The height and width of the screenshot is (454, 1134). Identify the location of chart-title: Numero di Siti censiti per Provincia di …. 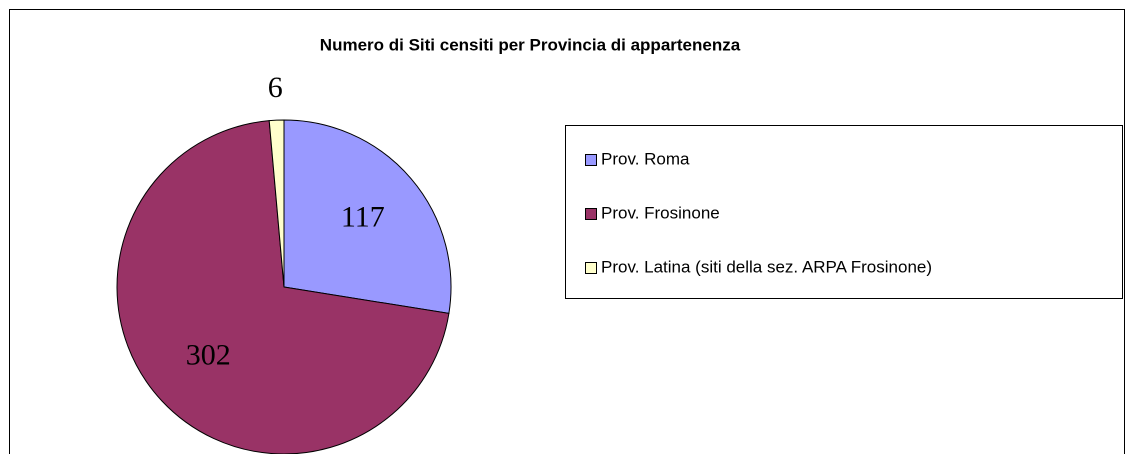
(530, 44).